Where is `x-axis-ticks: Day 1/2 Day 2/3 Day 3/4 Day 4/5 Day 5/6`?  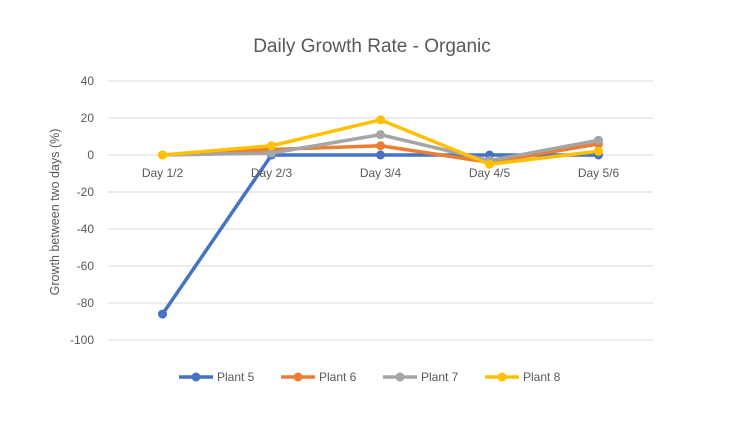
x-axis-ticks: Day 1/2 Day 2/3 Day 3/4 Day 4/5 Day 5/6 is located at coordinates (381, 173).